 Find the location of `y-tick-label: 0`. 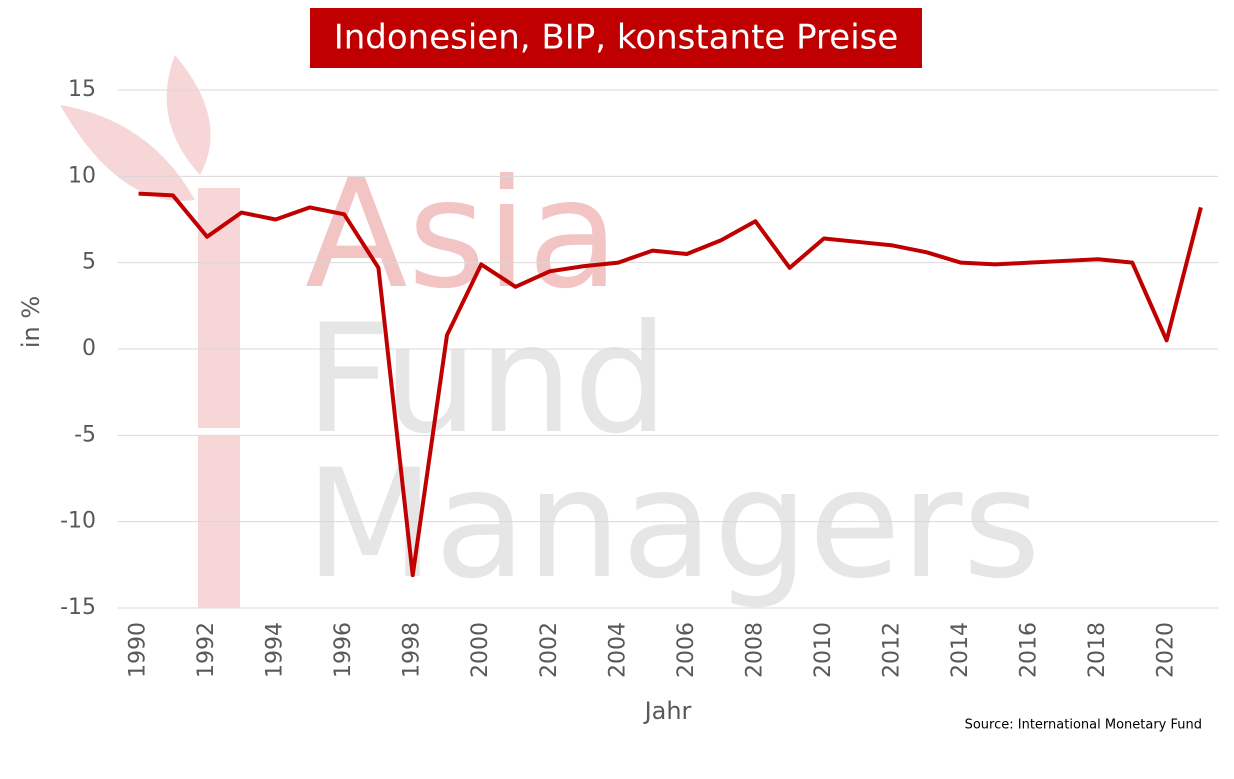

y-tick-label: 0 is located at coordinates (89, 348).